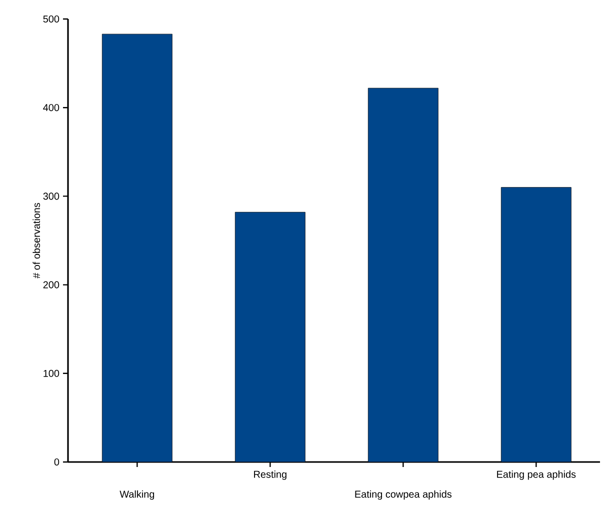 This screenshot has height=509, width=607. What do you see at coordinates (57, 462) in the screenshot?
I see `y-tick-label: 0` at bounding box center [57, 462].